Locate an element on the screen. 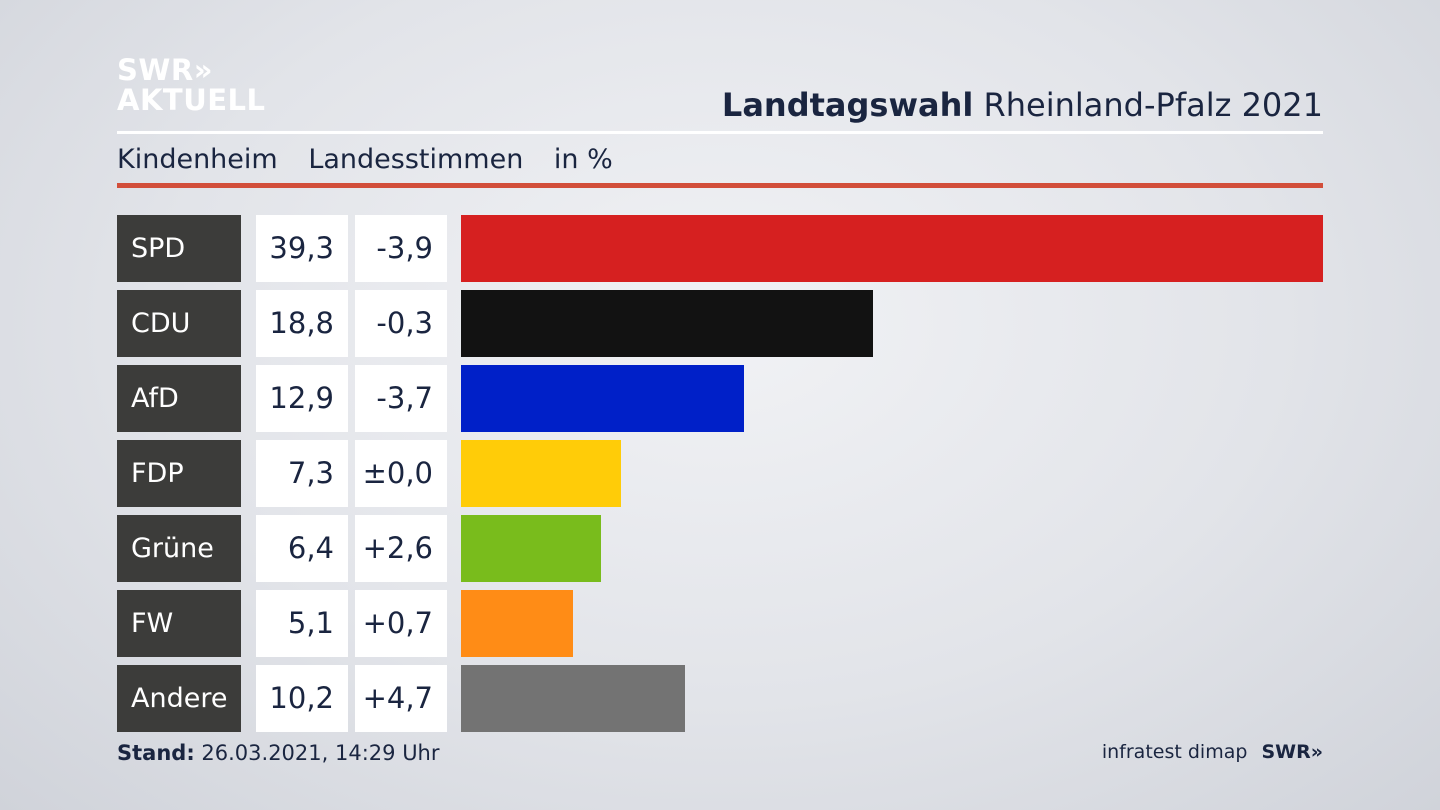  bar-row: FW 5,1 +0,7 is located at coordinates (720, 623).